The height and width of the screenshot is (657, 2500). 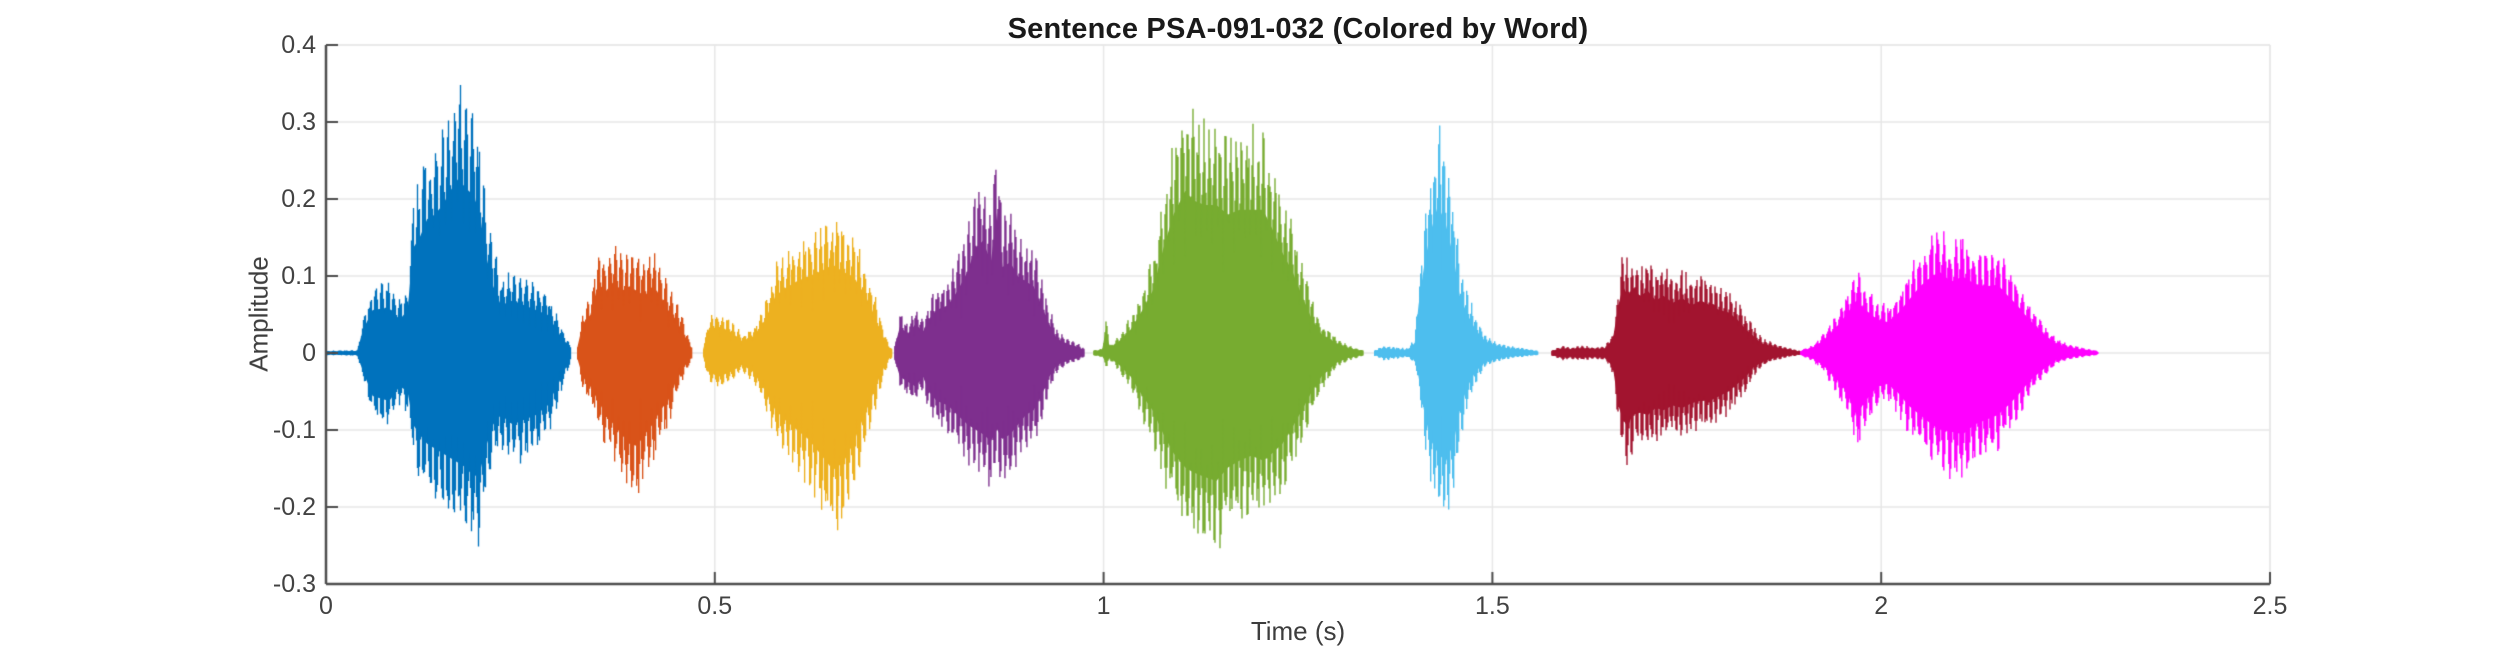 What do you see at coordinates (1103, 606) in the screenshot?
I see `x-tick-label: 1` at bounding box center [1103, 606].